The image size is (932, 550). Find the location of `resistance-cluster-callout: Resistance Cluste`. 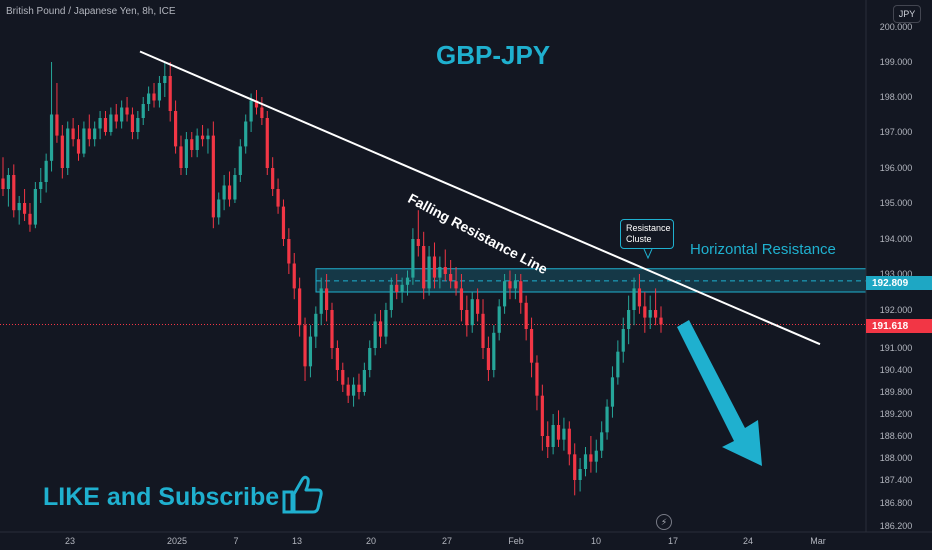

resistance-cluster-callout: Resistance Cluste is located at coordinates (647, 234).